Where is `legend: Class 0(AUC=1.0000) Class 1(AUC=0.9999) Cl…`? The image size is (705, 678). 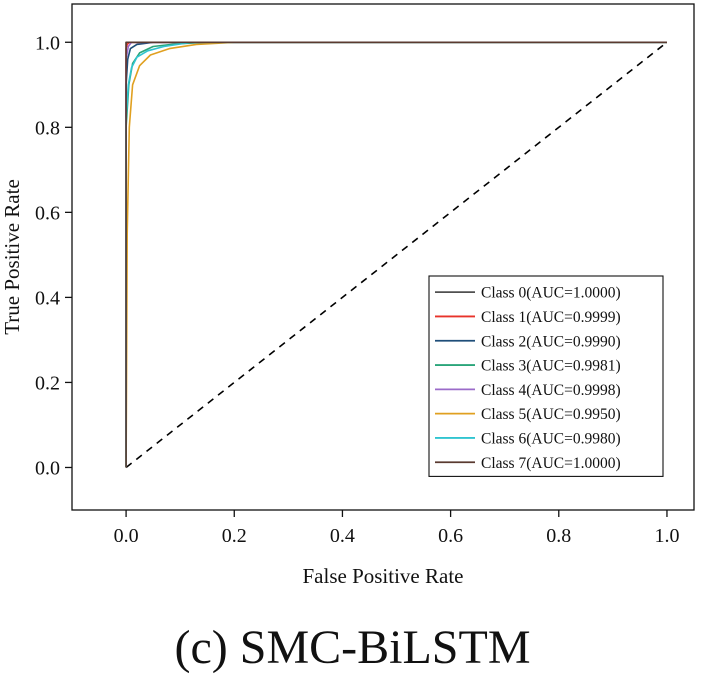 legend: Class 0(AUC=1.0000) Class 1(AUC=0.9999) Cl… is located at coordinates (546, 376).